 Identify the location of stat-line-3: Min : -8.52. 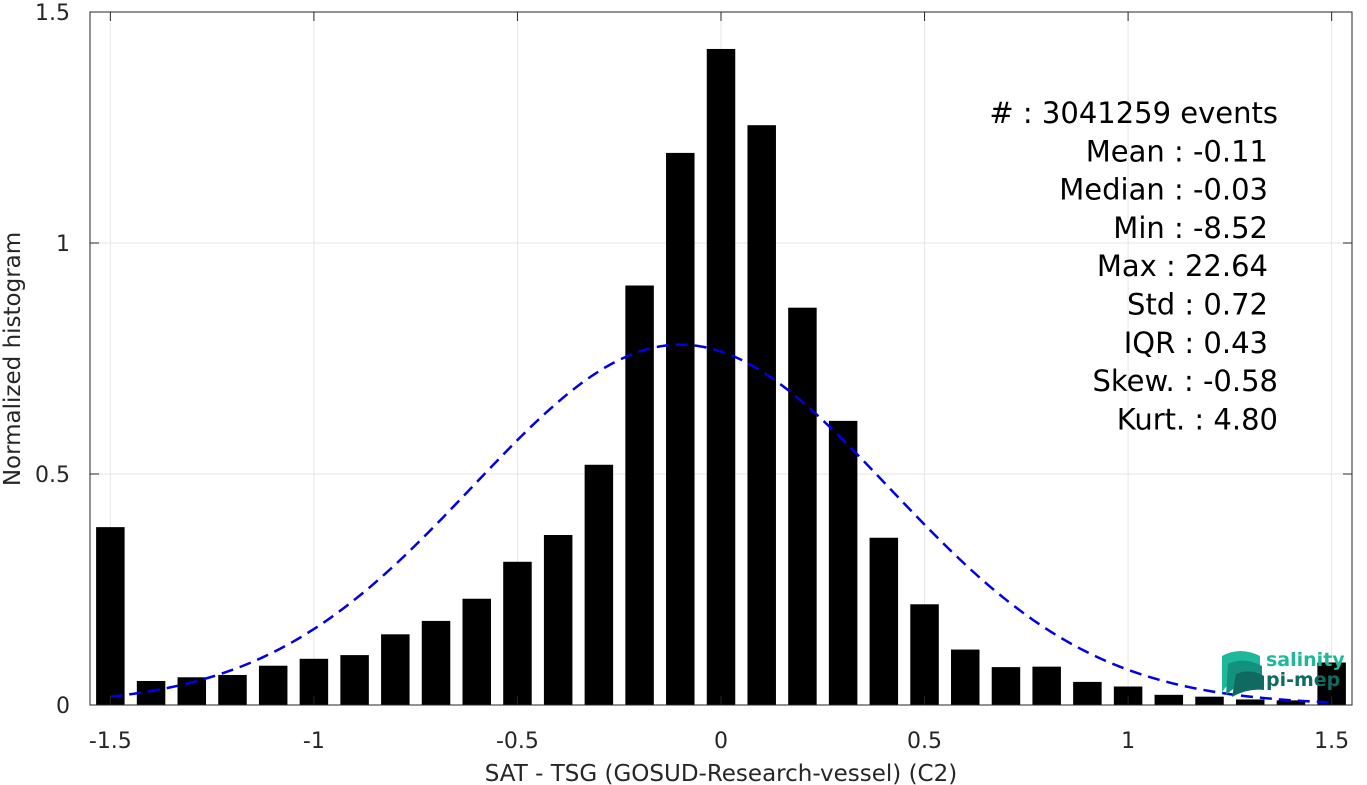
(1190, 228).